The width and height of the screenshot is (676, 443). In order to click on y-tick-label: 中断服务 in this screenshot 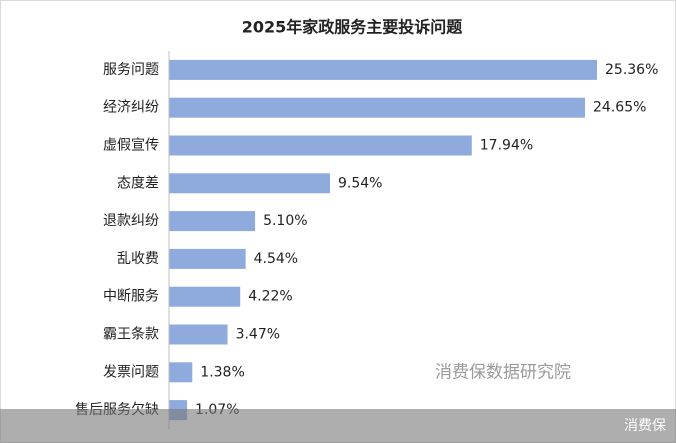, I will do `click(131, 297)`.